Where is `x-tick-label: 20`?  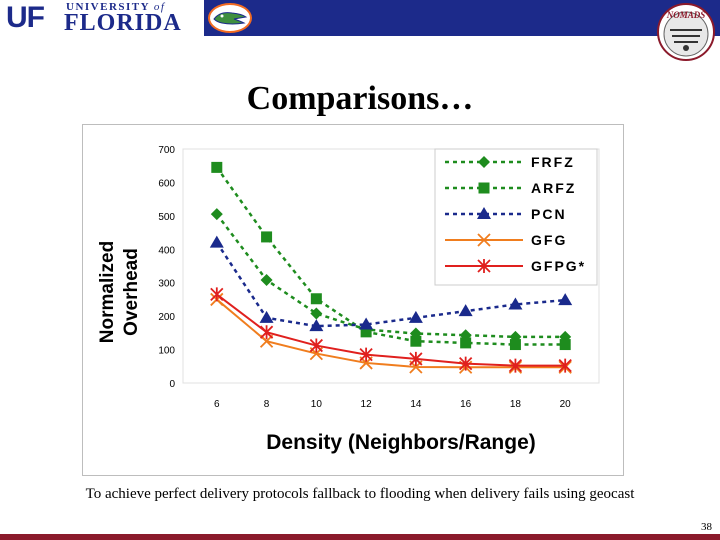 x-tick-label: 20 is located at coordinates (566, 404).